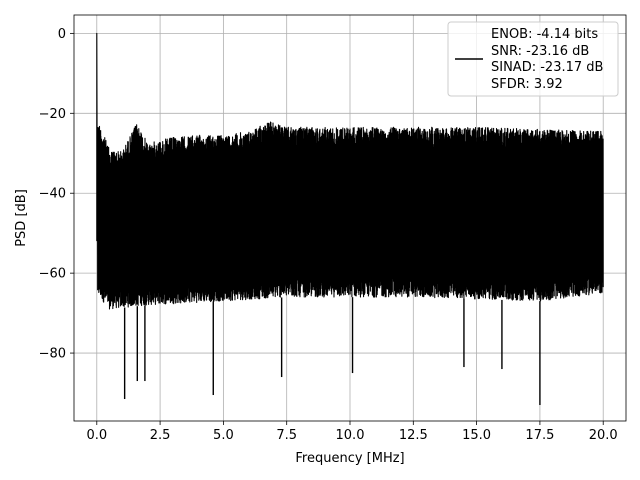 This screenshot has height=480, width=640. What do you see at coordinates (52, 114) in the screenshot?
I see `y-tick-label: −20` at bounding box center [52, 114].